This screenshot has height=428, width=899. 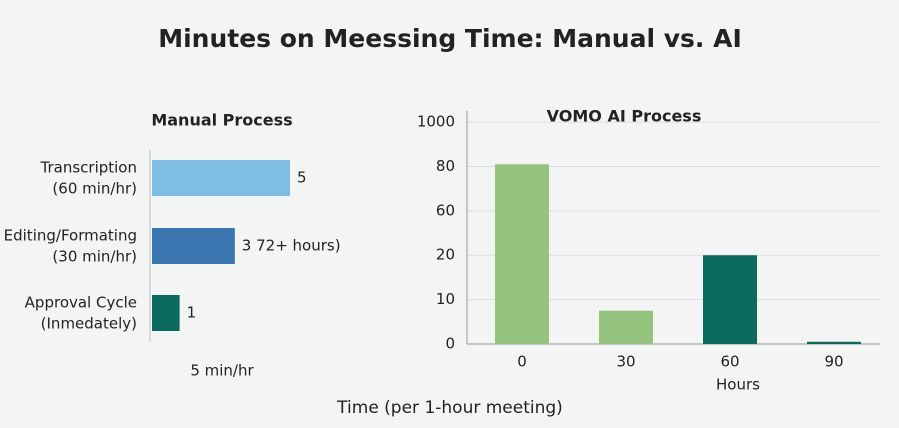 What do you see at coordinates (522, 362) in the screenshot?
I see `x-tick-label: 0` at bounding box center [522, 362].